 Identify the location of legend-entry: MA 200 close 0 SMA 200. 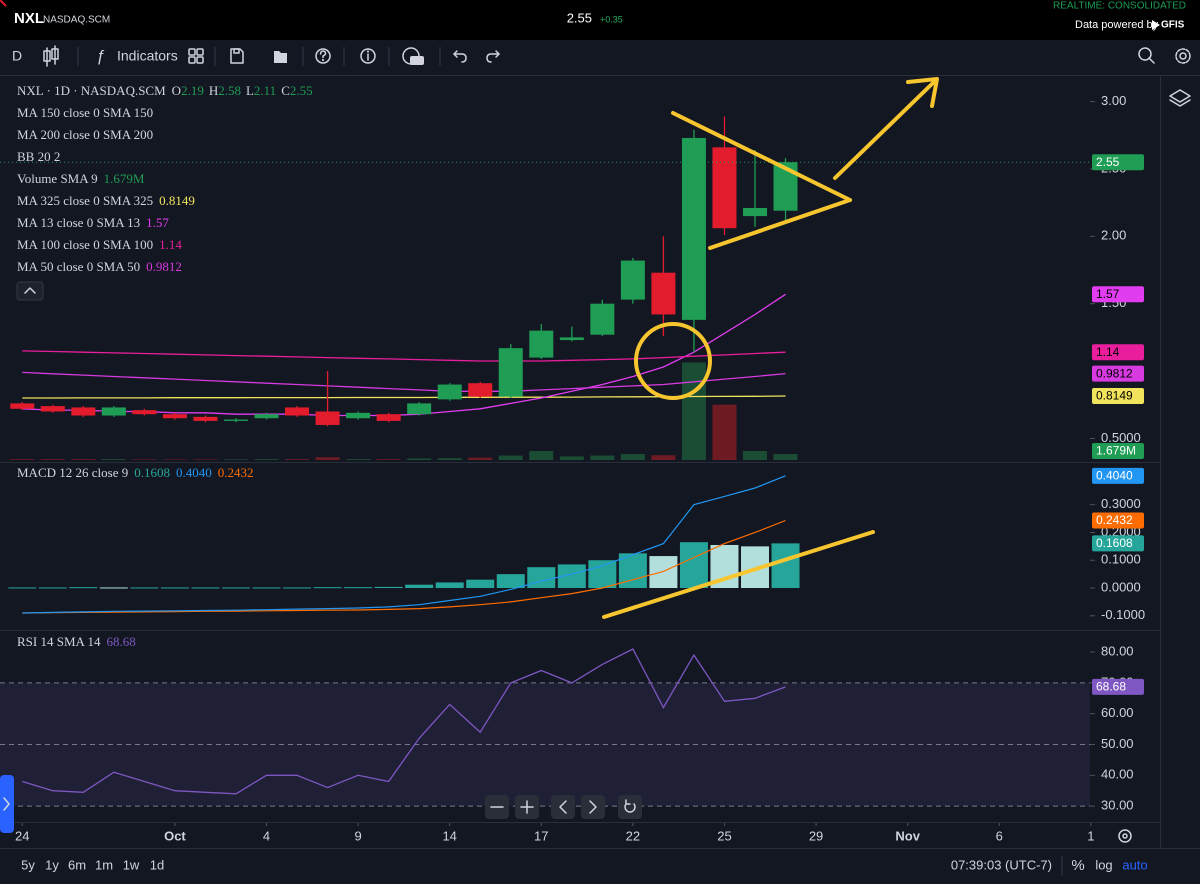
(85, 134).